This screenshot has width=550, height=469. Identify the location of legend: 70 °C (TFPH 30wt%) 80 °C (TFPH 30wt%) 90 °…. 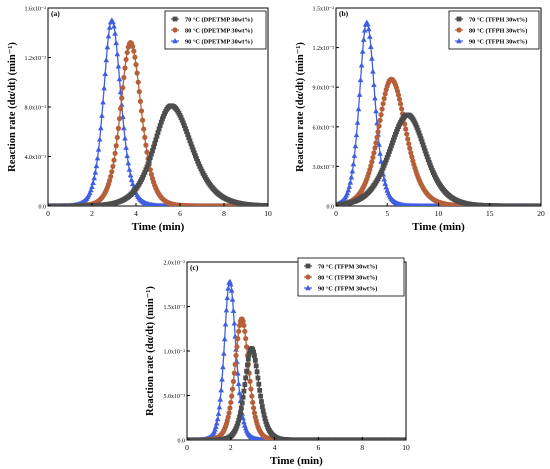
(494, 30).